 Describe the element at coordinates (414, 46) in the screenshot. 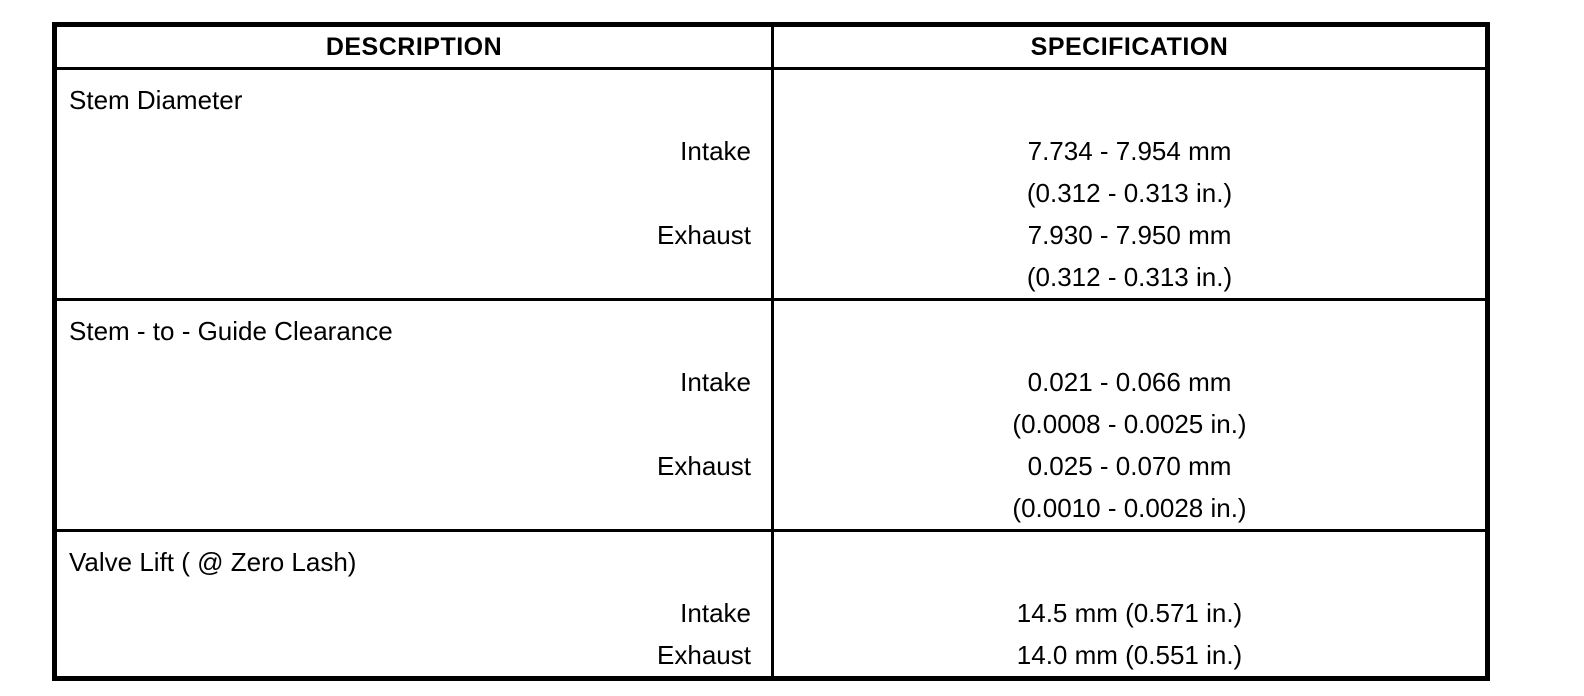

I see `description-column-header: DESCRIPTION` at that location.